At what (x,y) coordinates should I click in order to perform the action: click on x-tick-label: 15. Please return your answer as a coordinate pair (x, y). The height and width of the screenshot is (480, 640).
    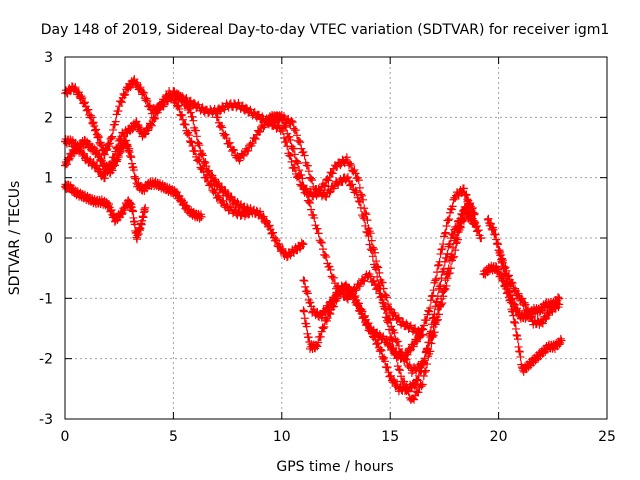
    Looking at the image, I should click on (390, 437).